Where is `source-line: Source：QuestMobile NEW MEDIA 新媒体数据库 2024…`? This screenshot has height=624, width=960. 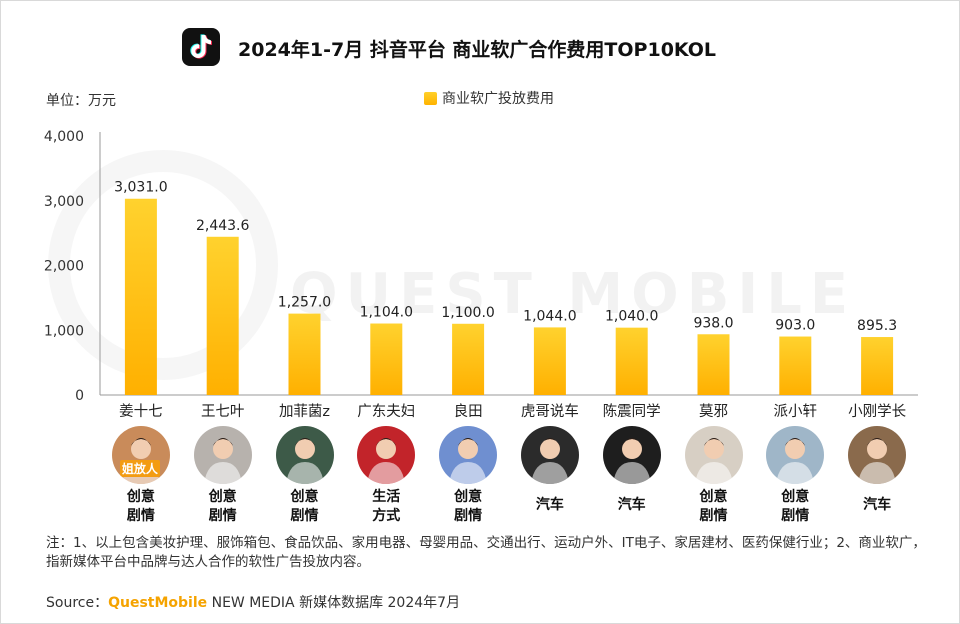
source-line: Source：QuestMobile NEW MEDIA 新媒体数据库 2024… is located at coordinates (253, 602).